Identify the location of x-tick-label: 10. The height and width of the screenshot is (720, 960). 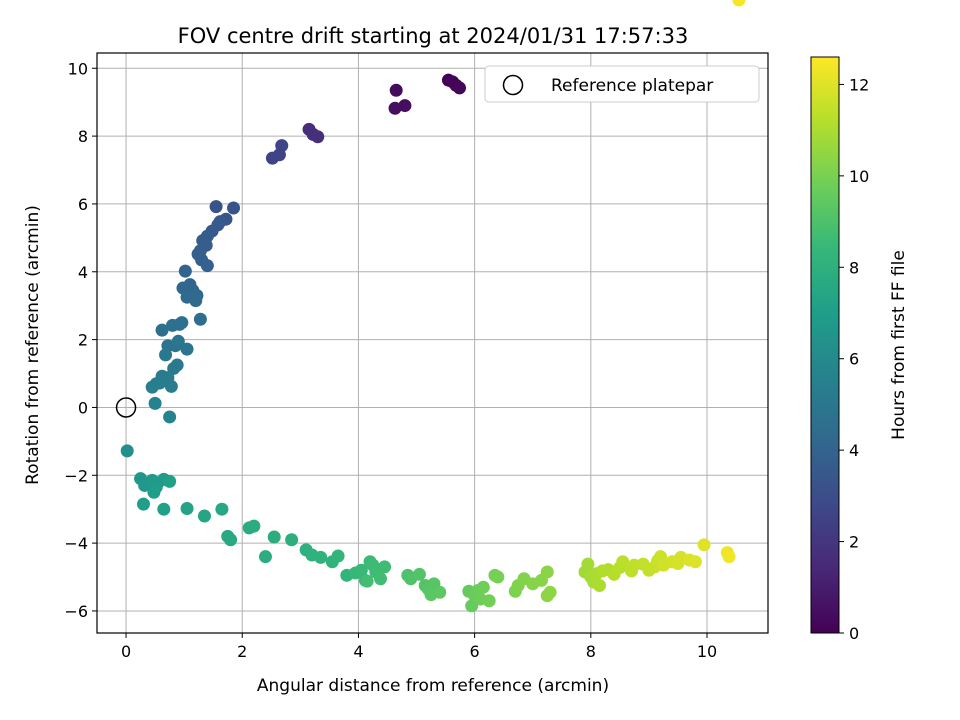
(707, 651).